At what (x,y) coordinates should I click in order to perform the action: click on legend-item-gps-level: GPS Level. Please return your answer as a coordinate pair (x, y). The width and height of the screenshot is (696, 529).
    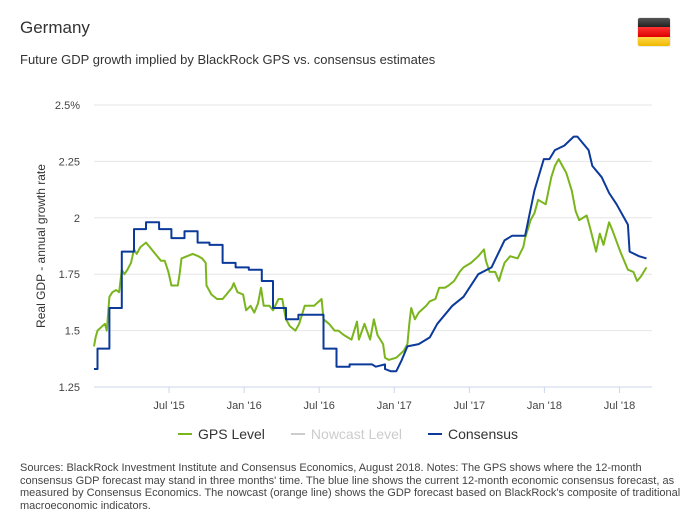
    Looking at the image, I should click on (221, 434).